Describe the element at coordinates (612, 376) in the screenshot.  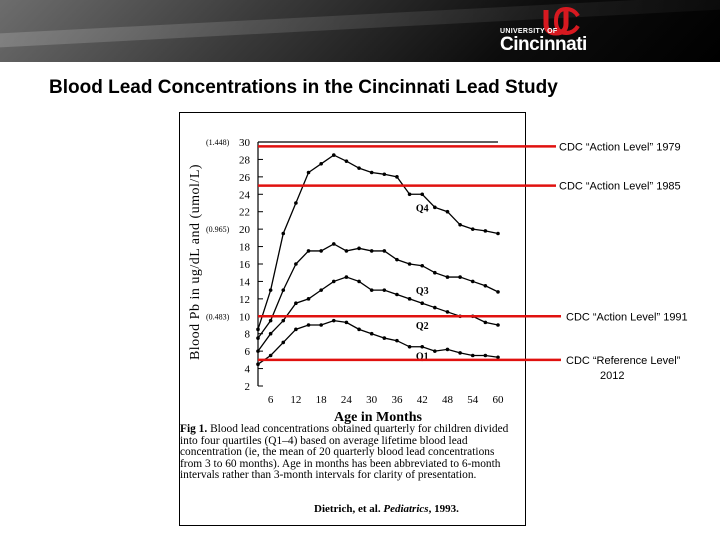
I see `reference-label-year: 2012` at that location.